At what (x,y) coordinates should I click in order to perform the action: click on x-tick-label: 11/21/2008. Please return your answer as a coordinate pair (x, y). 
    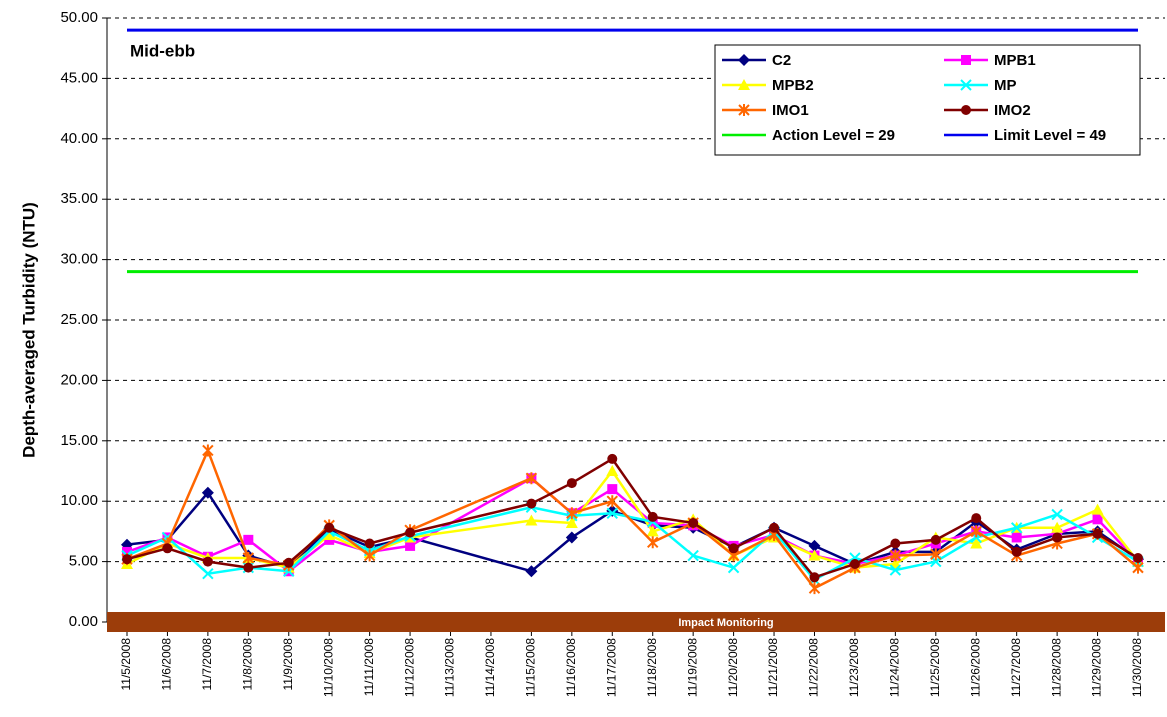
    Looking at the image, I should click on (773, 667).